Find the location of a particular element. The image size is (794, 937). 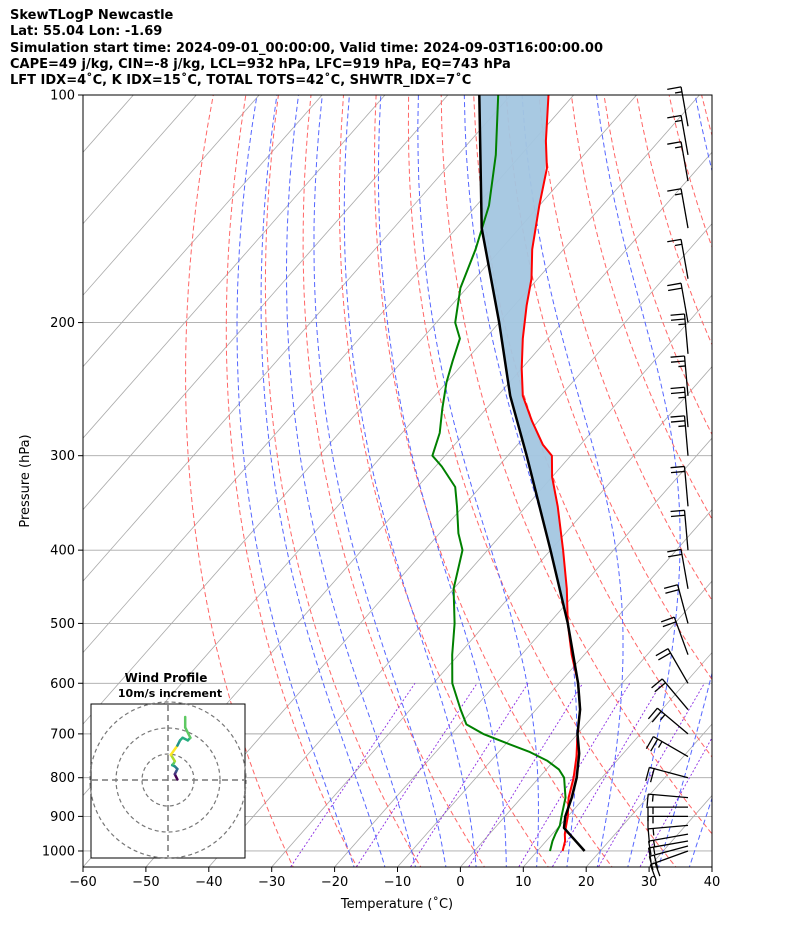

x-tick-label: −50 is located at coordinates (145, 882).